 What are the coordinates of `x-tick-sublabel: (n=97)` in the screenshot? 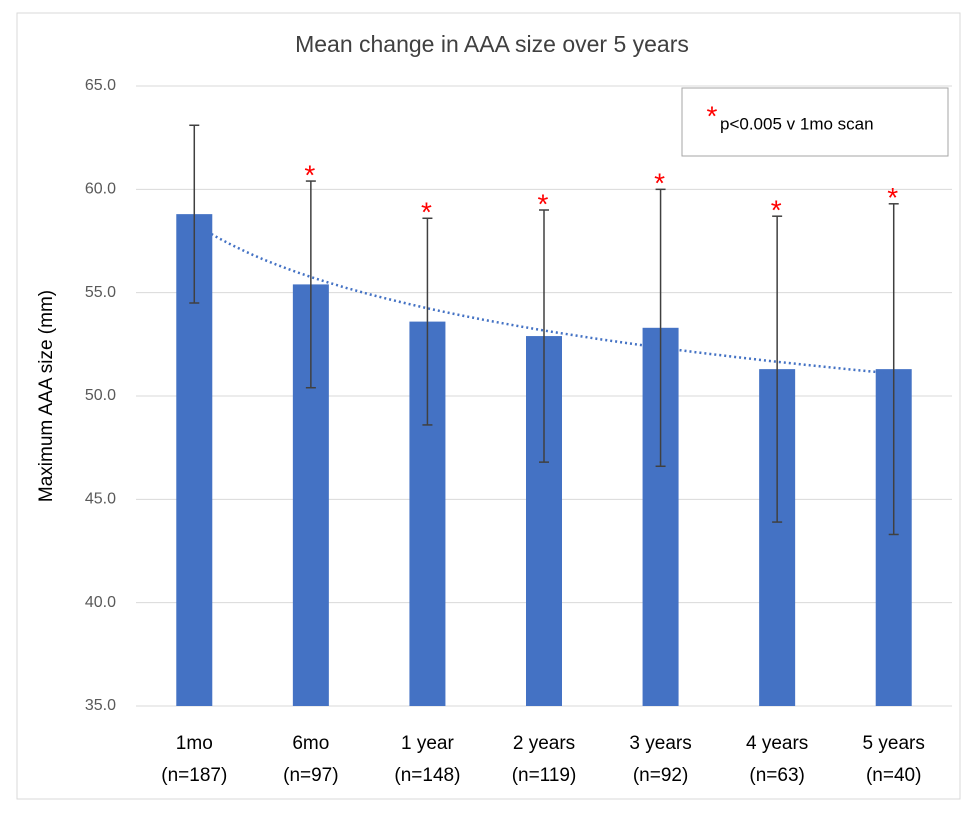 It's located at (310, 775).